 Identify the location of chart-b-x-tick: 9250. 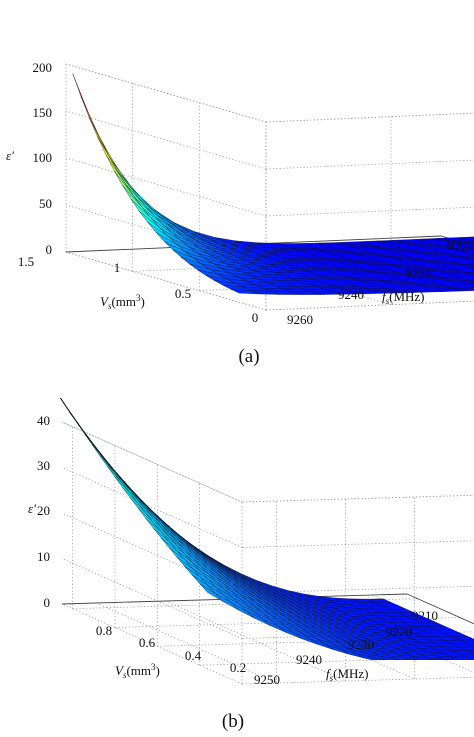
(267, 679).